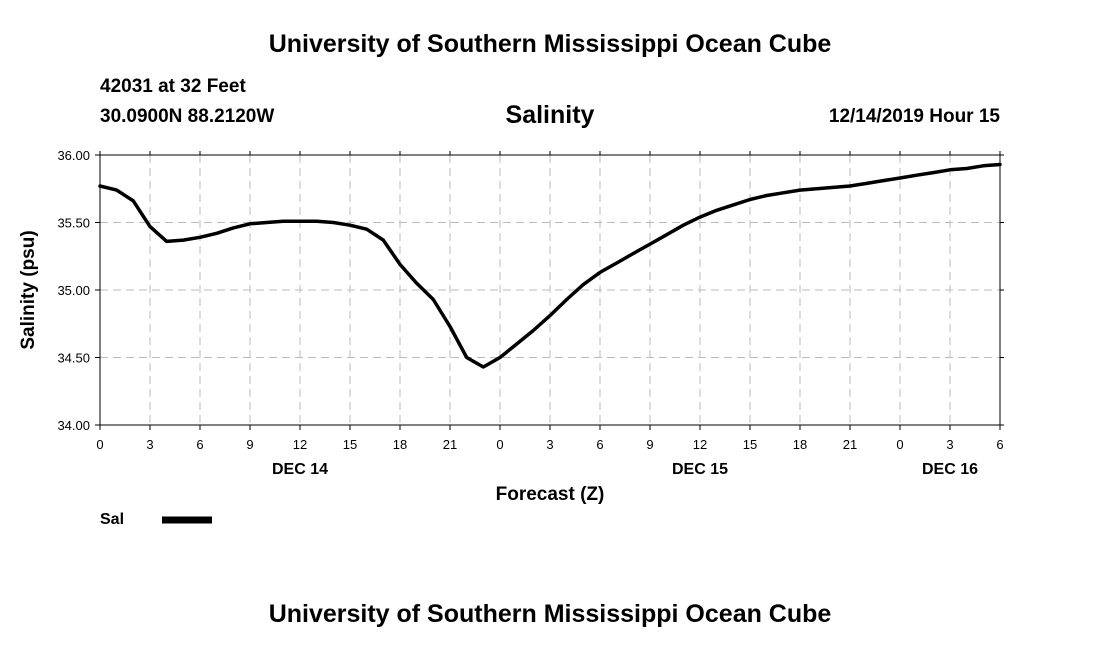 Image resolution: width=1100 pixels, height=650 pixels. I want to click on y-tick-label: 36.00, so click(73, 155).